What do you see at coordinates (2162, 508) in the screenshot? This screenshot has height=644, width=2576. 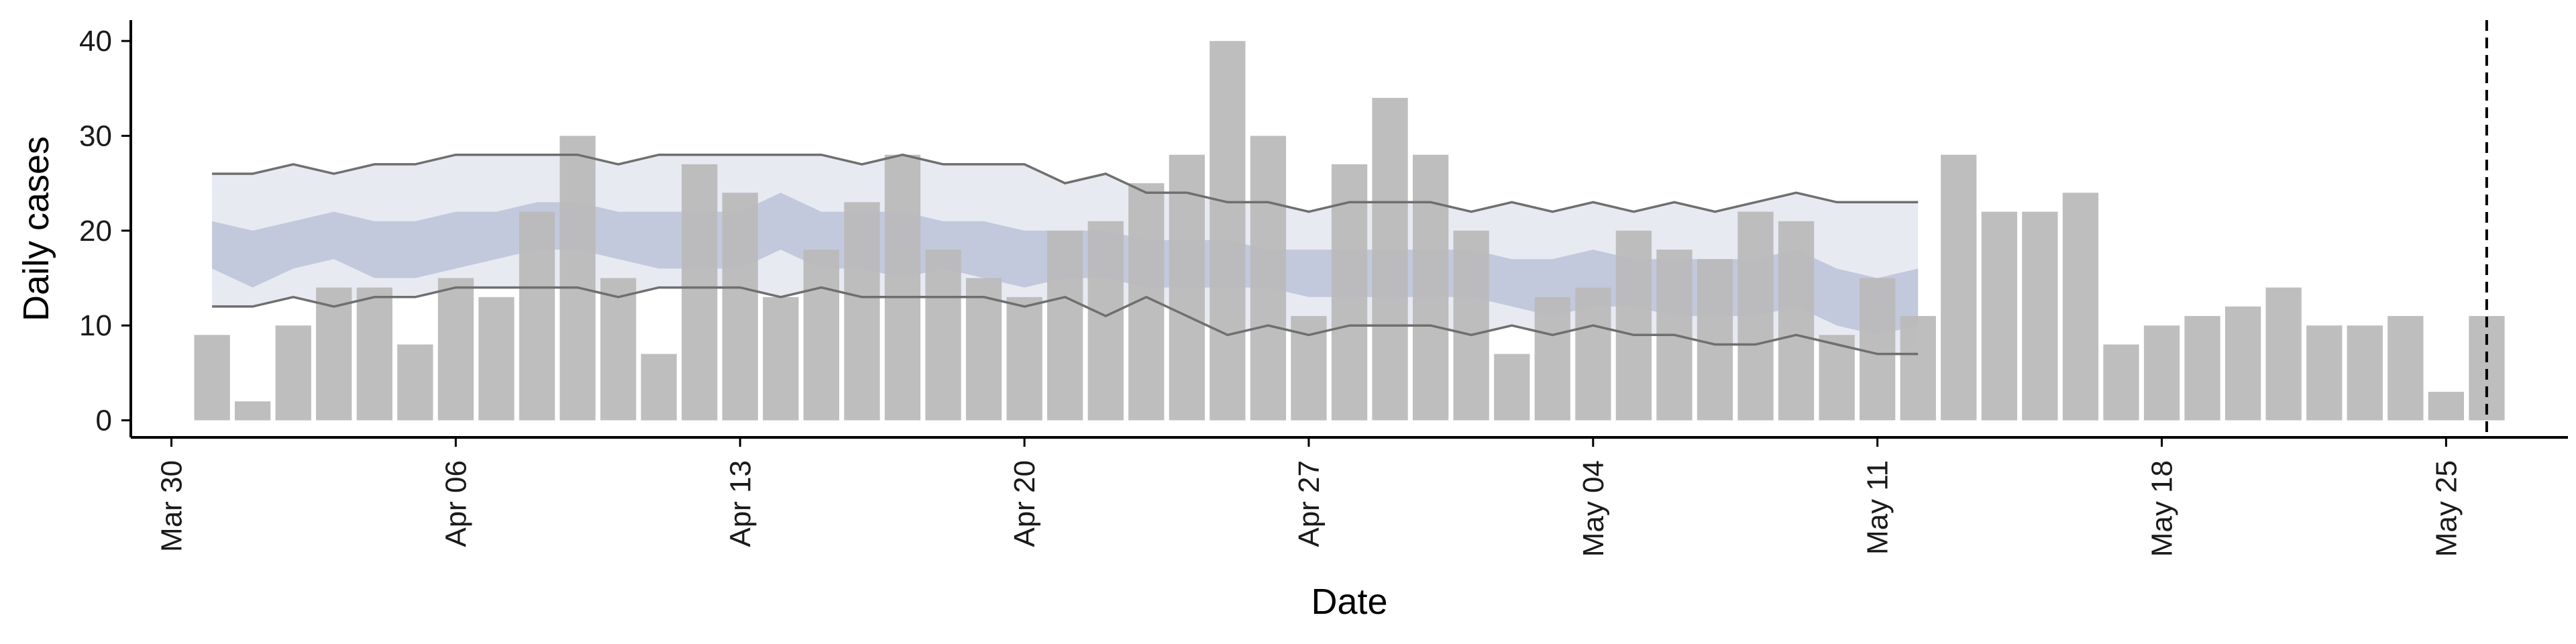 I see `x-tick-label-2020-05-18: May 18` at bounding box center [2162, 508].